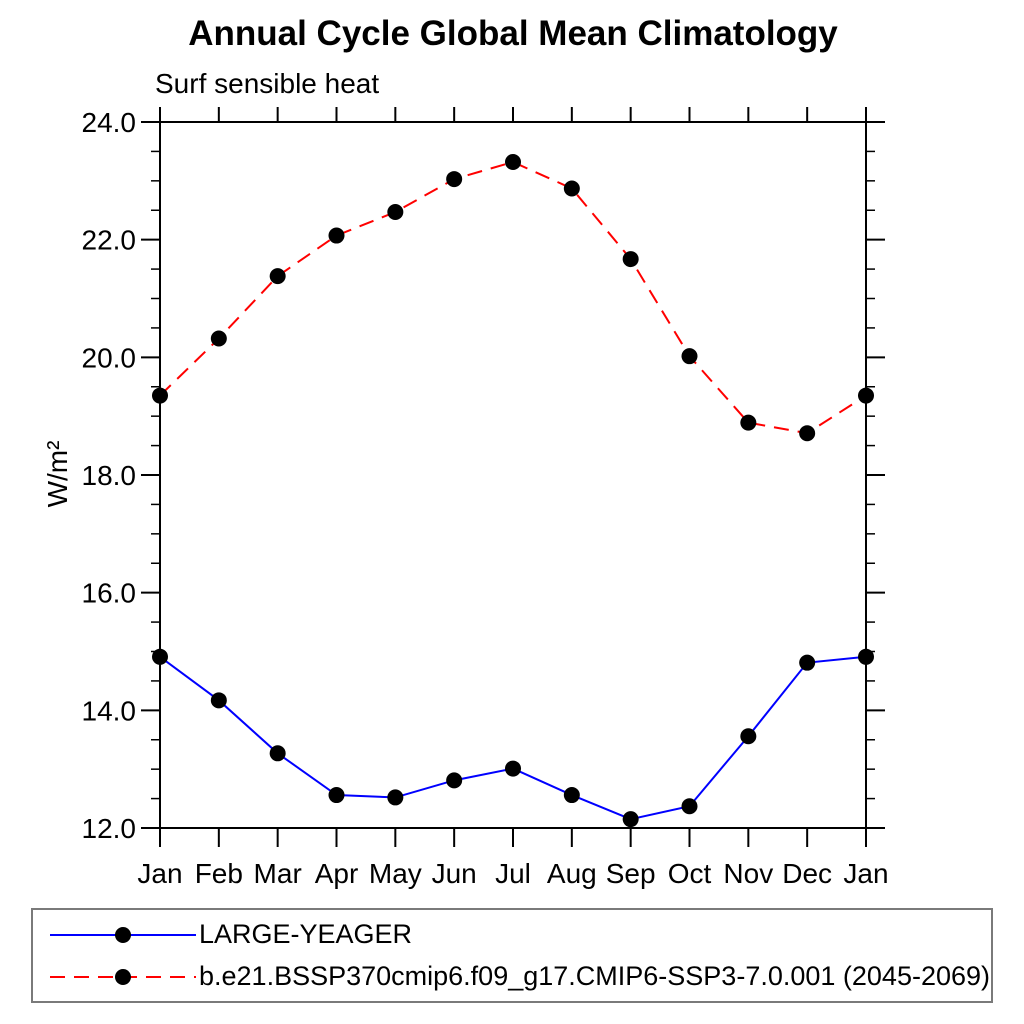 The image size is (1024, 1024). I want to click on y-tick-label: 20.0, so click(109, 357).